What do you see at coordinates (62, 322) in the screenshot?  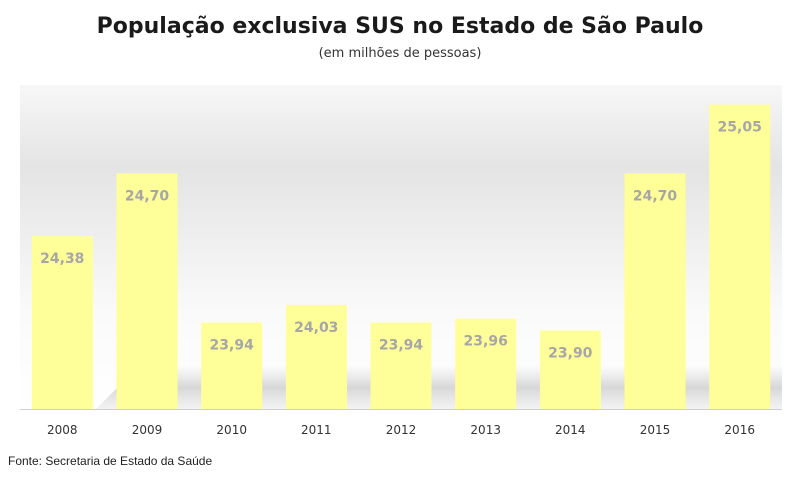 I see `bar-2008` at bounding box center [62, 322].